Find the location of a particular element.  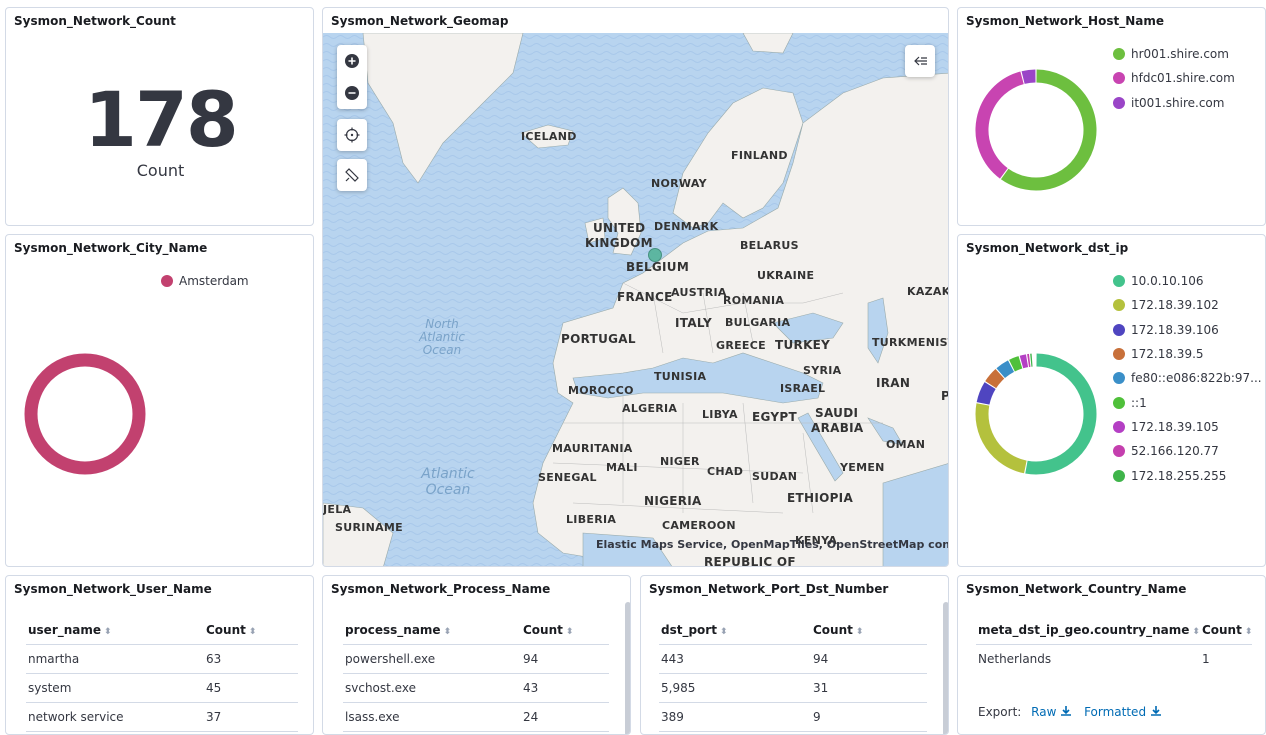

zoom-in-button is located at coordinates (352, 61).